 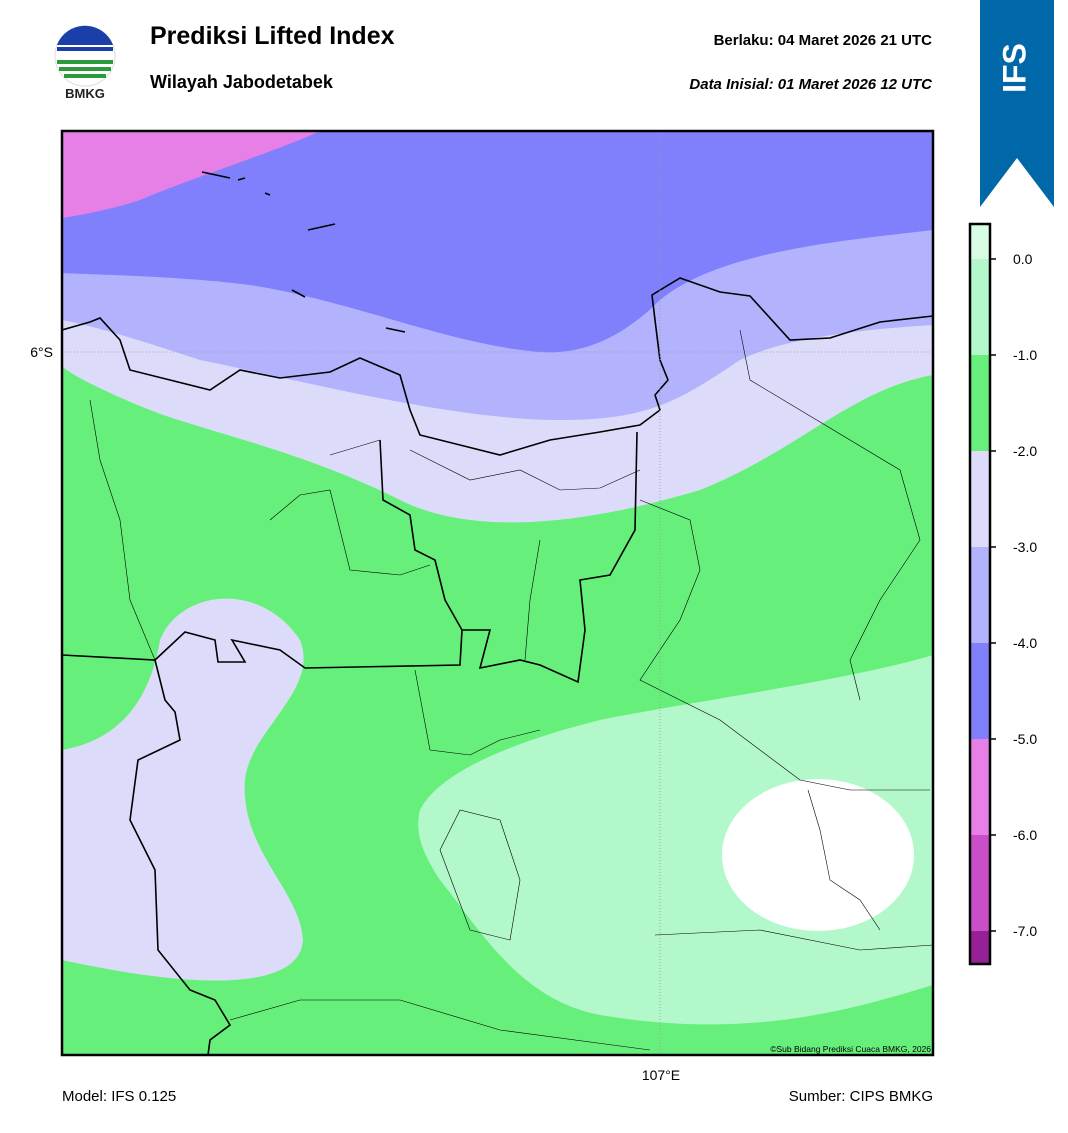 What do you see at coordinates (661, 1075) in the screenshot?
I see `lon-label: 107°E` at bounding box center [661, 1075].